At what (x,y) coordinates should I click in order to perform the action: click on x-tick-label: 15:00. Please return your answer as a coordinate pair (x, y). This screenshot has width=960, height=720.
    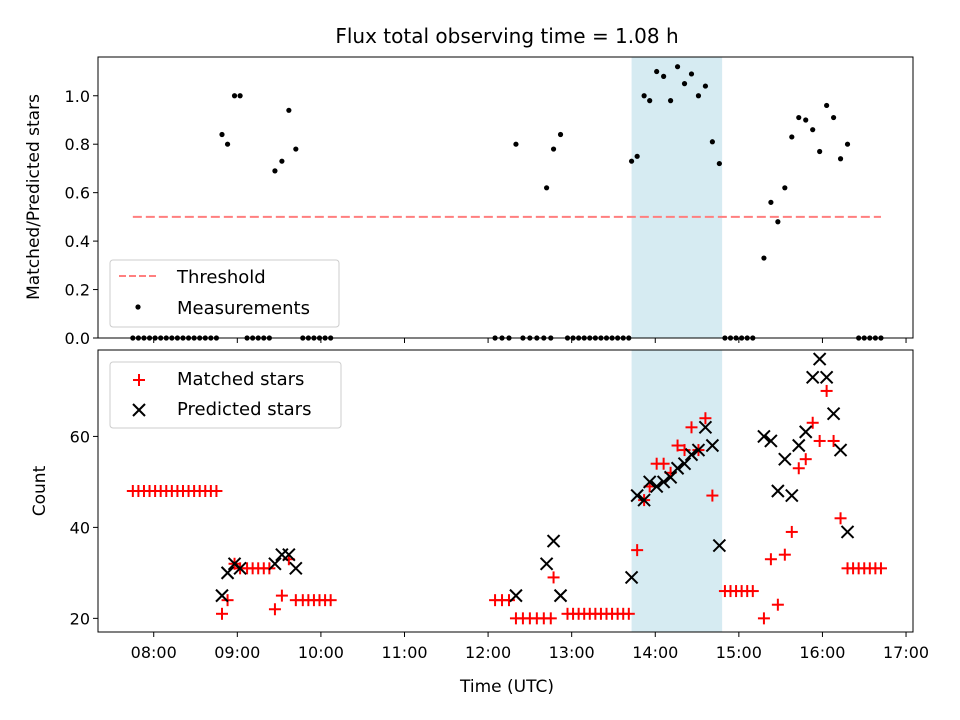
    Looking at the image, I should click on (739, 652).